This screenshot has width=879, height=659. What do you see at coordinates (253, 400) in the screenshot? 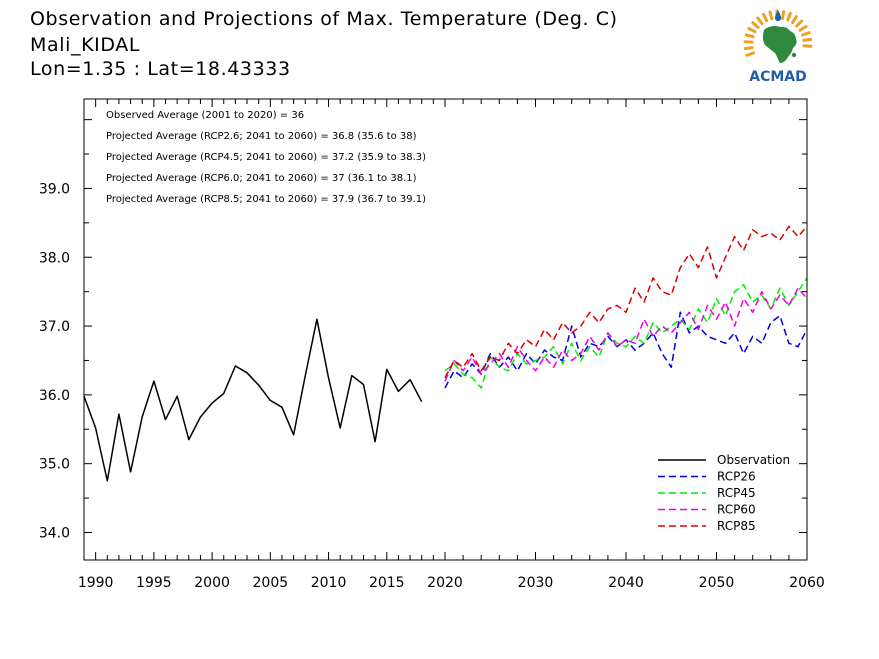
I see `series-line-observation` at bounding box center [253, 400].